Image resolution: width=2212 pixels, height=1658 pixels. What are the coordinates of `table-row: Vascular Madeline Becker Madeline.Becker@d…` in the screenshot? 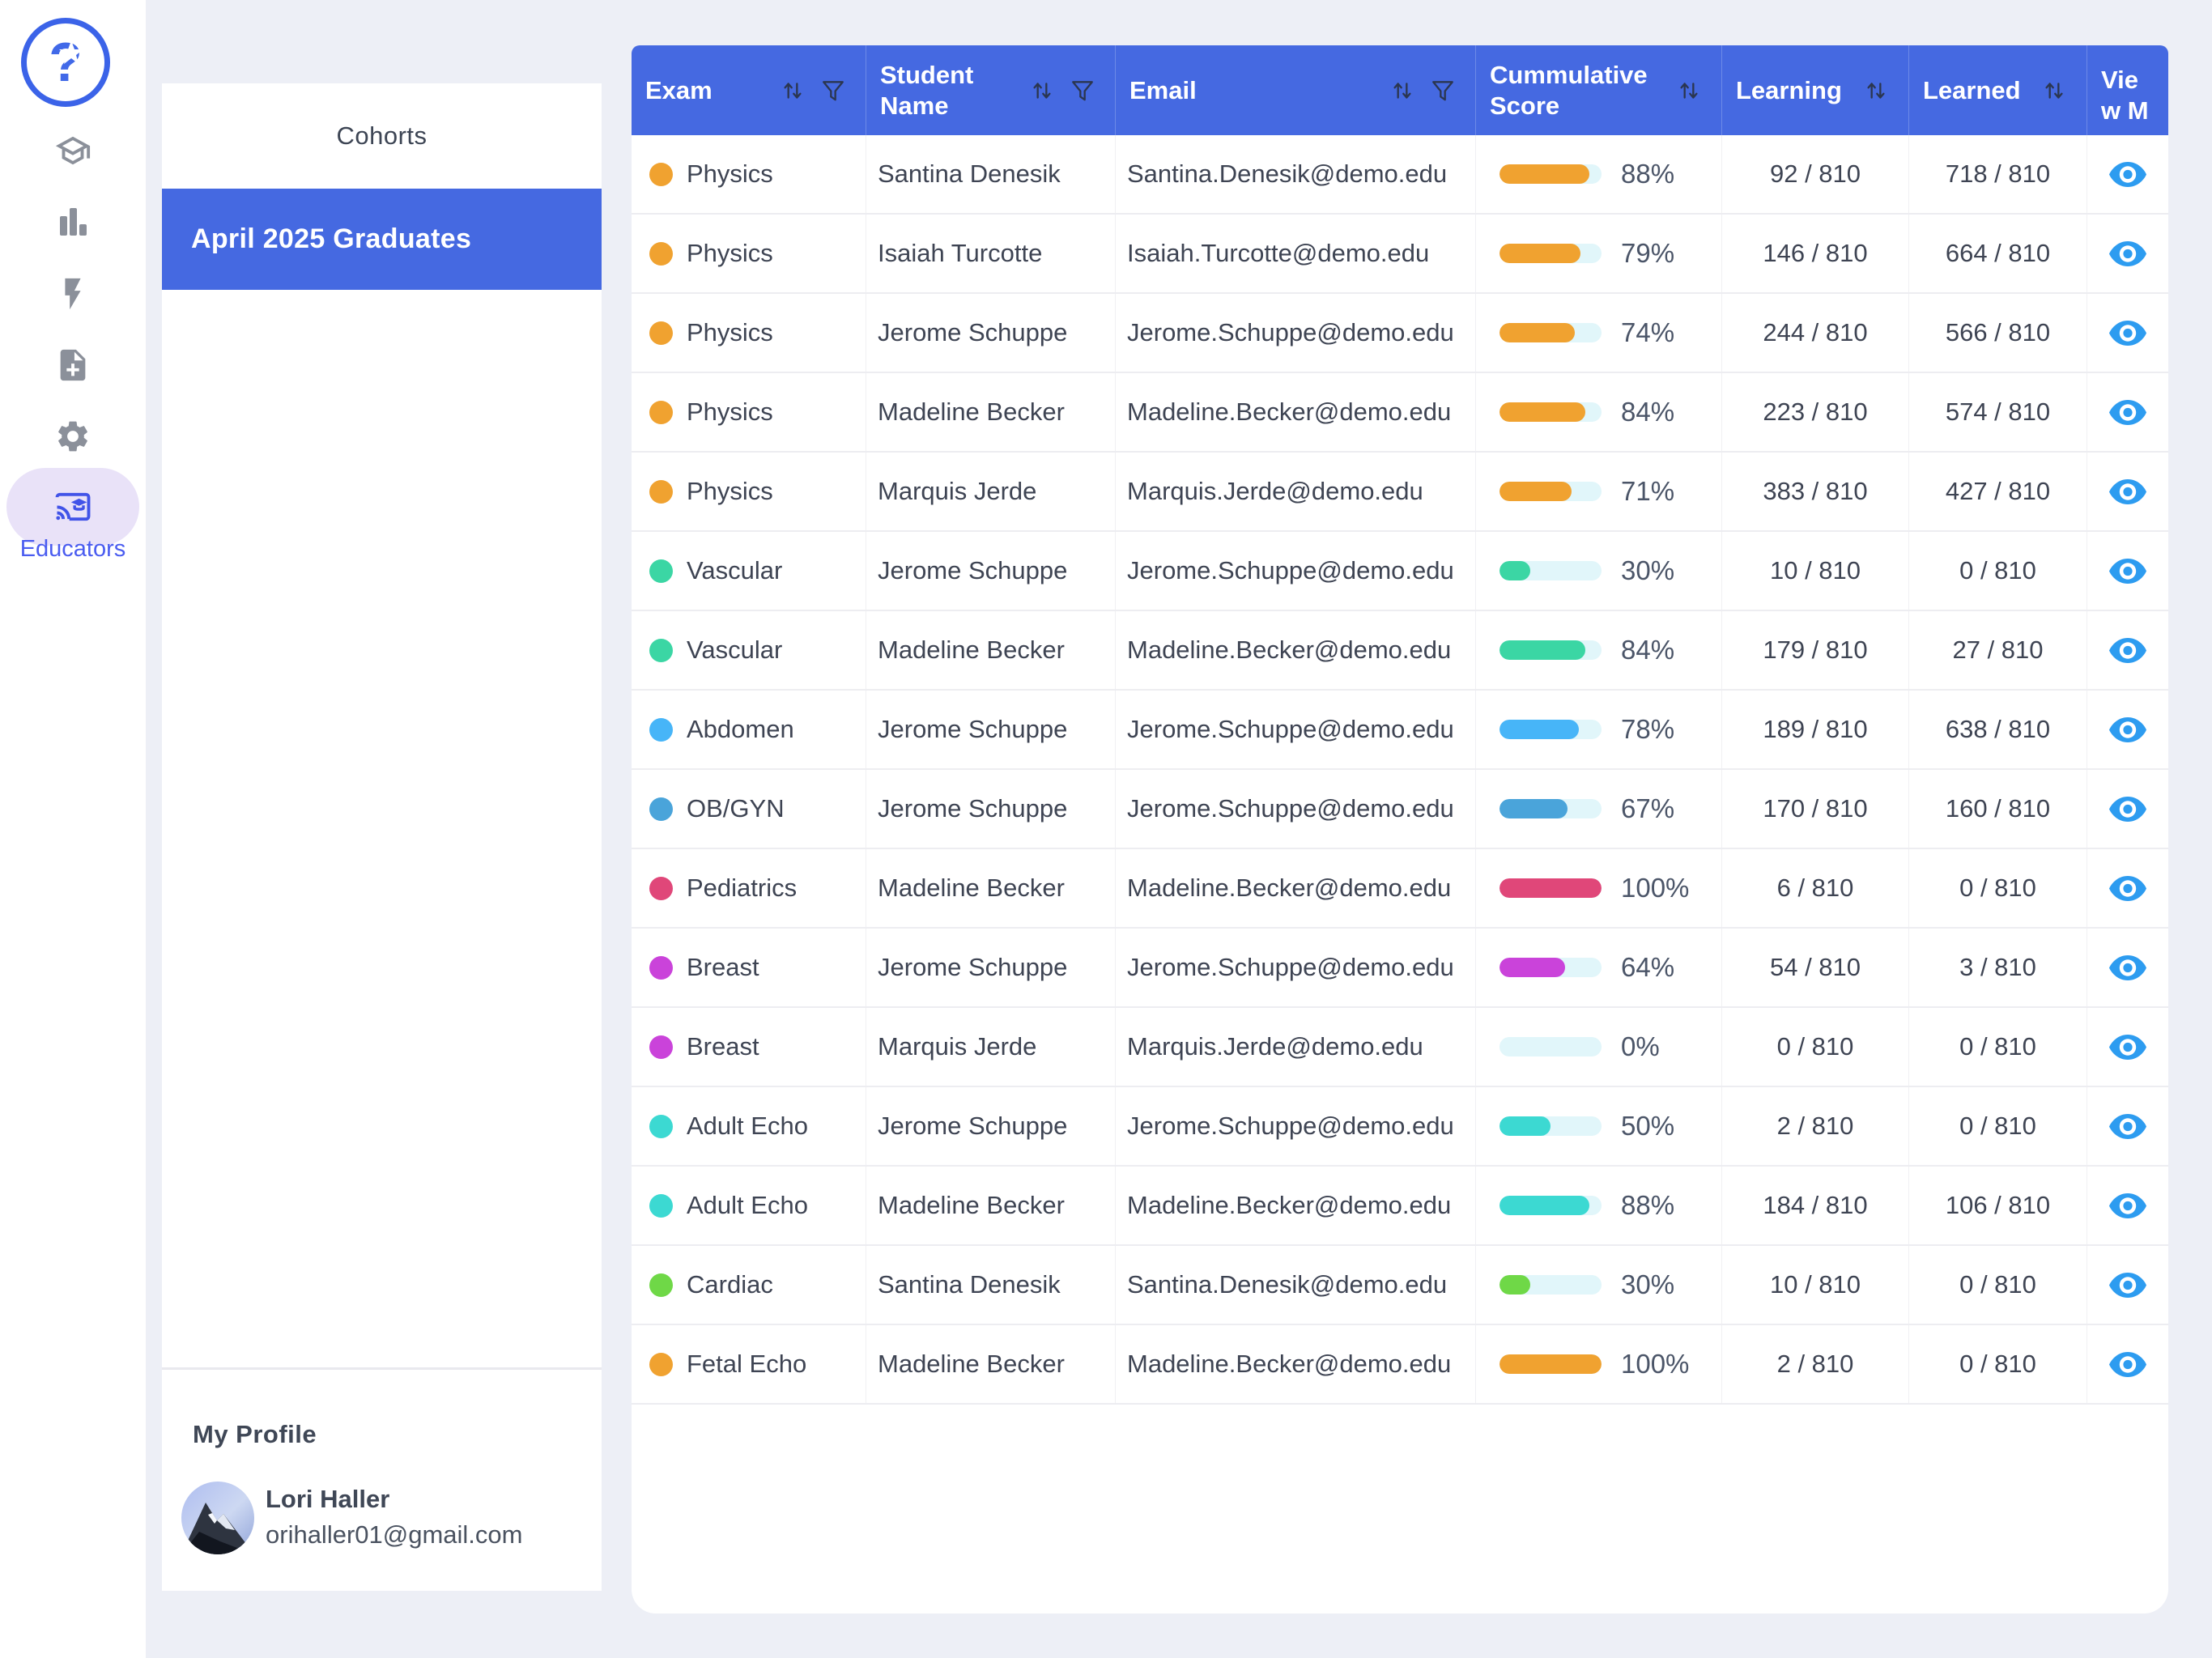 It's located at (1400, 651).